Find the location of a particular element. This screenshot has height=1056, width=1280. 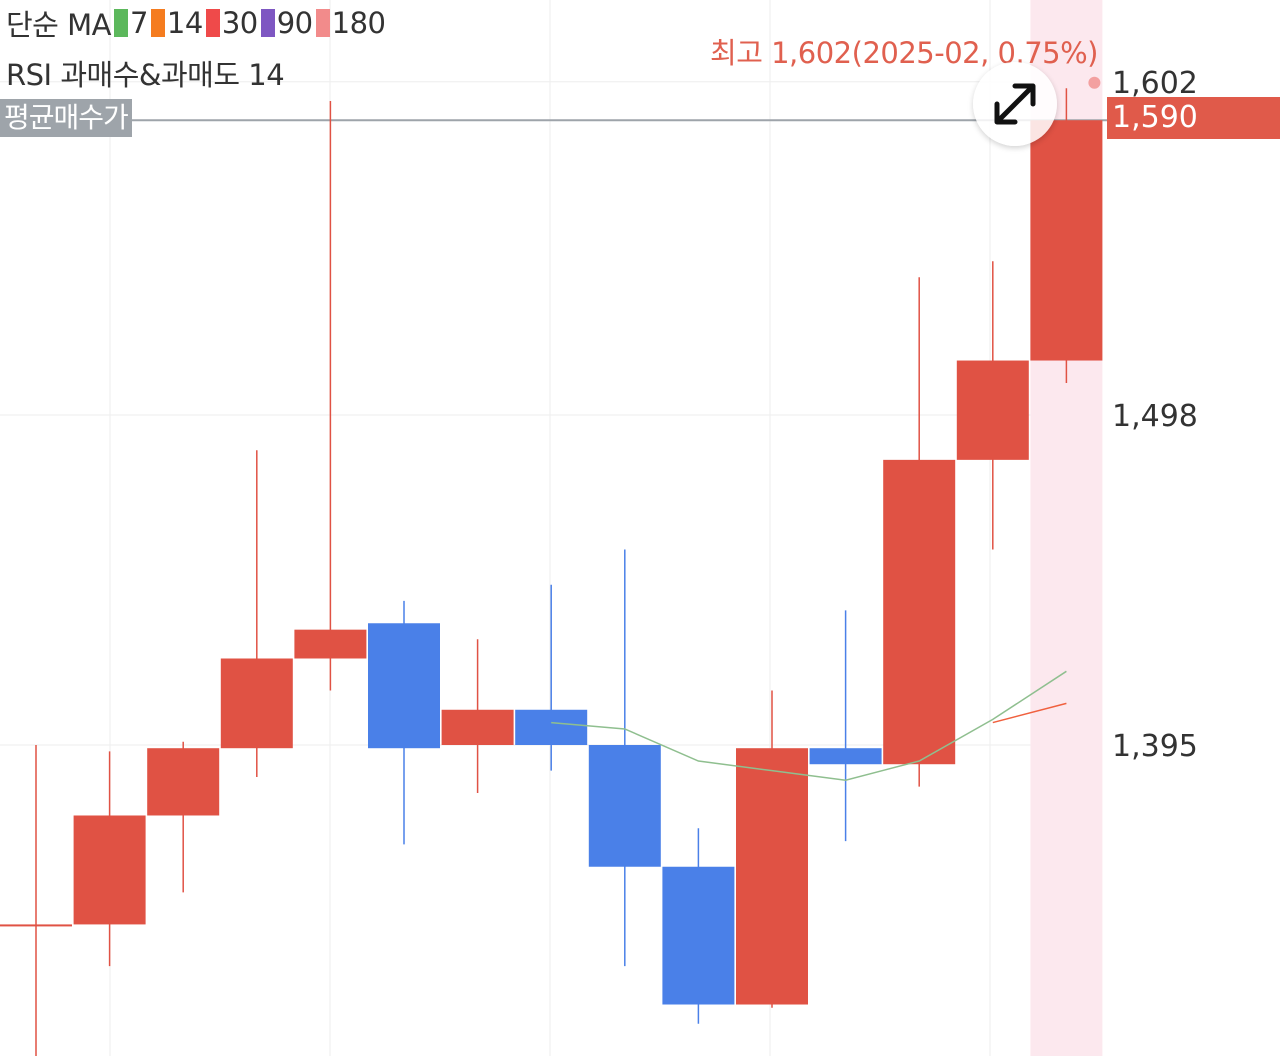

ma90-swatch is located at coordinates (267, 23).